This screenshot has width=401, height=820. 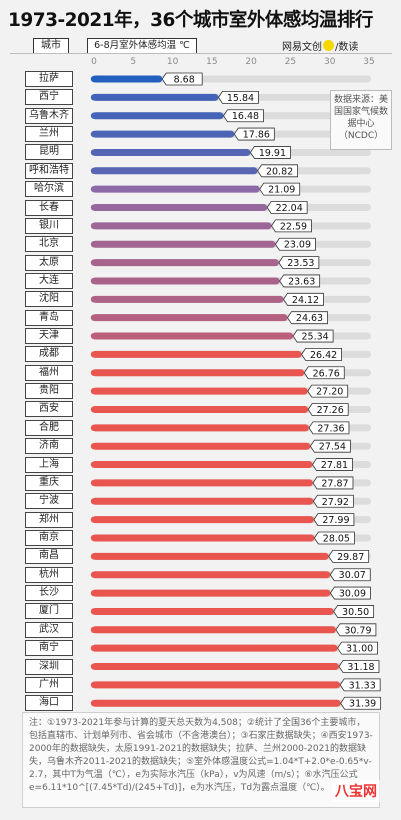 What do you see at coordinates (49, 666) in the screenshot?
I see `category-label: 深圳` at bounding box center [49, 666].